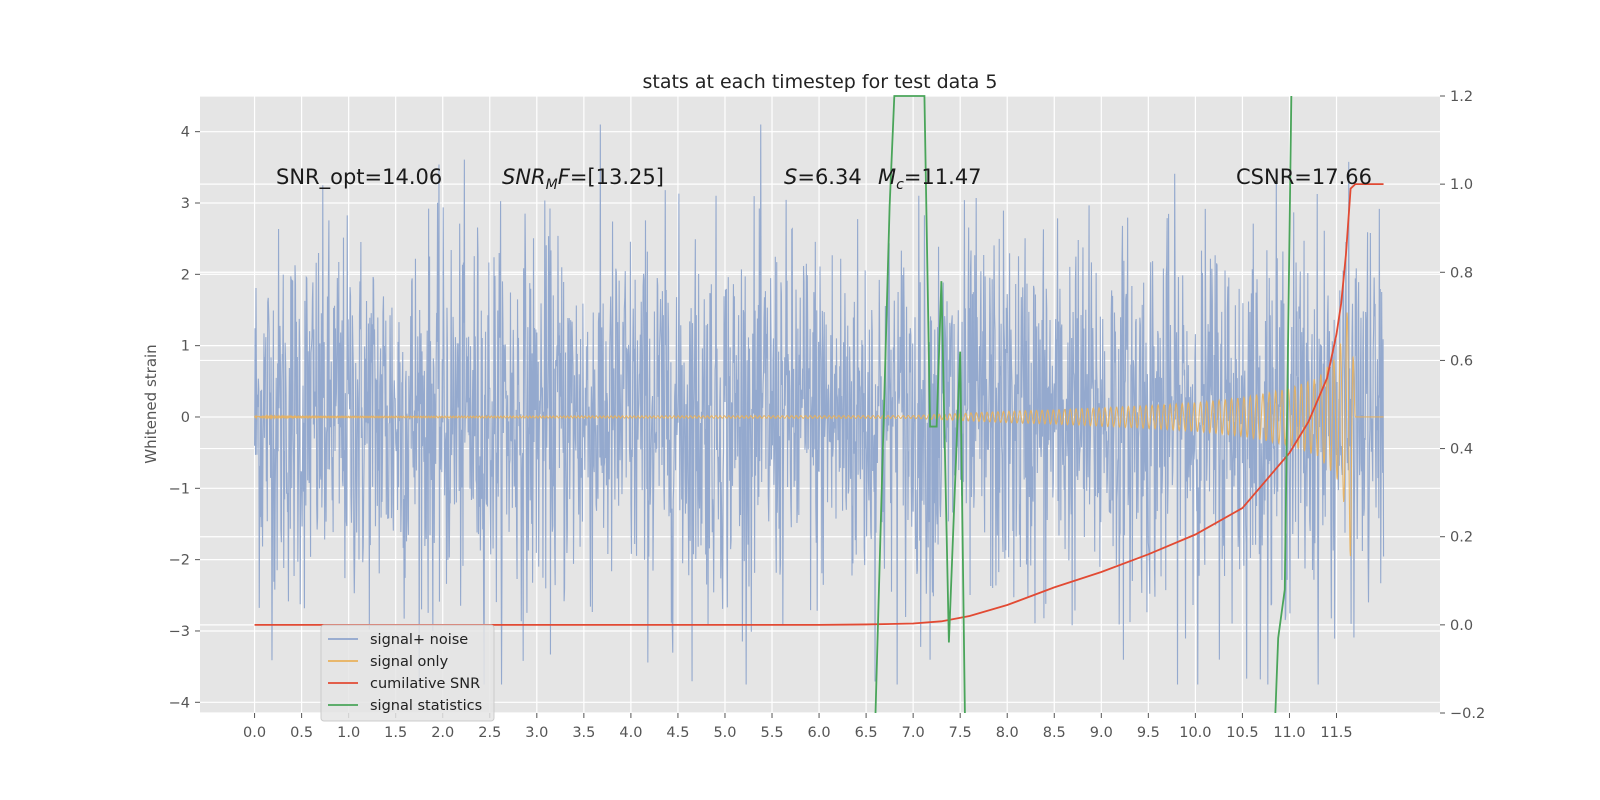  What do you see at coordinates (617, 177) in the screenshot?
I see `annotation-snr-mf-value: =[13.25]` at bounding box center [617, 177].